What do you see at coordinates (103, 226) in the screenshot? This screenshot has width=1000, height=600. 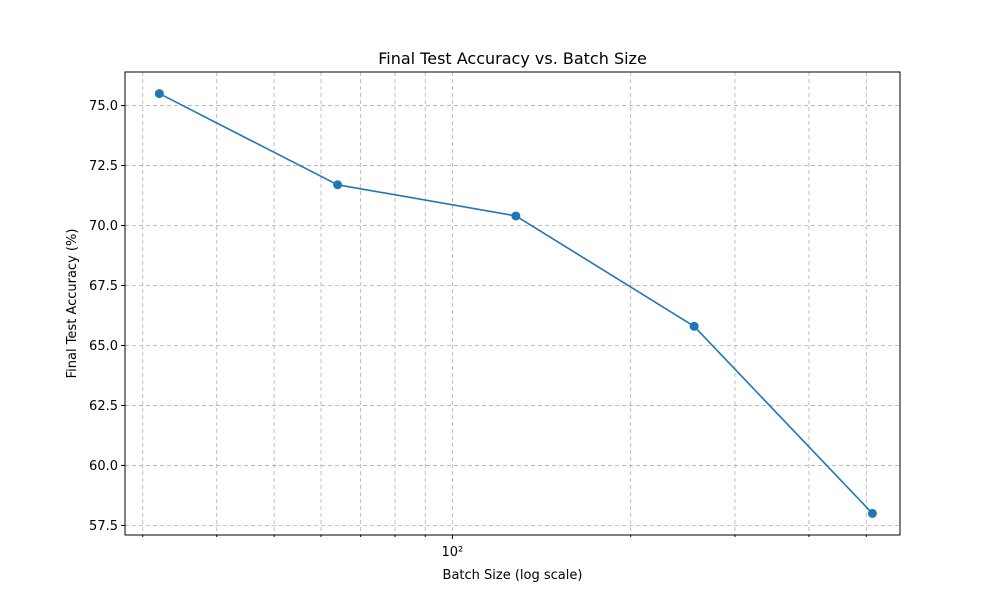 I see `y-tick-label: 70.0` at bounding box center [103, 226].